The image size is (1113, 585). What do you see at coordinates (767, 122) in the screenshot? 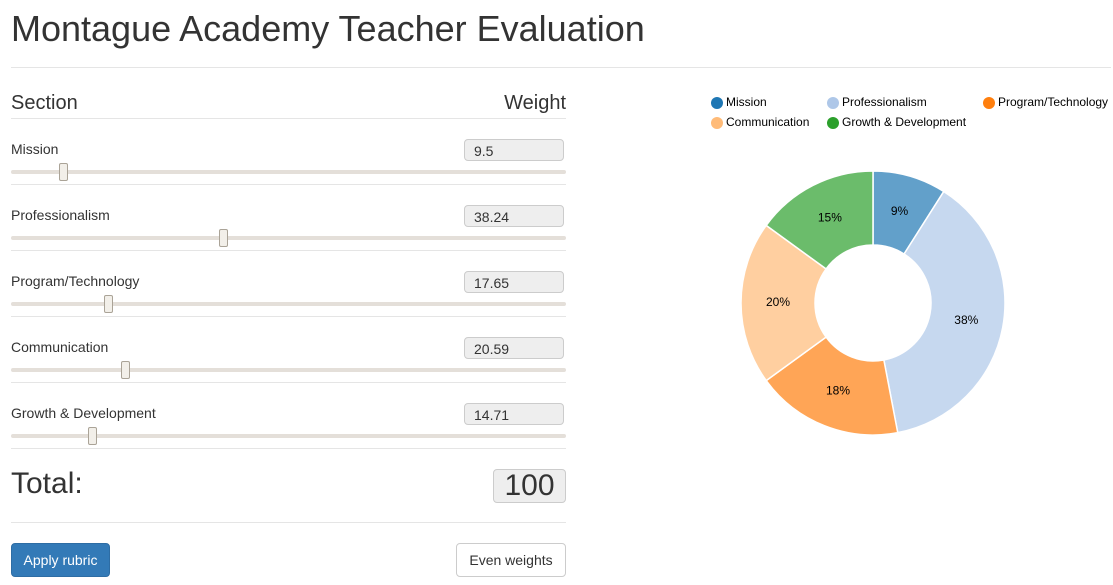
I see `legend-label: Communication` at bounding box center [767, 122].